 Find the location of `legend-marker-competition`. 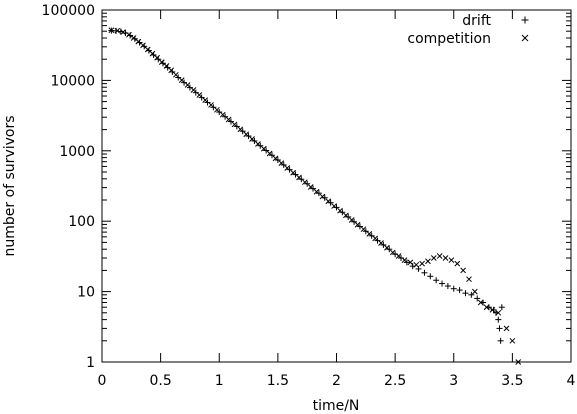

legend-marker-competition is located at coordinates (525, 38).